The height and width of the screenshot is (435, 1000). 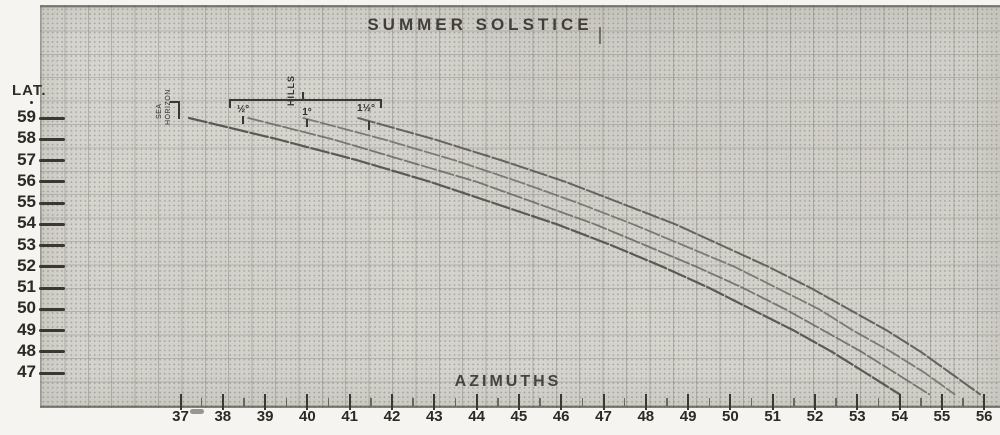 What do you see at coordinates (26, 223) in the screenshot?
I see `y-tick-label: 54` at bounding box center [26, 223].